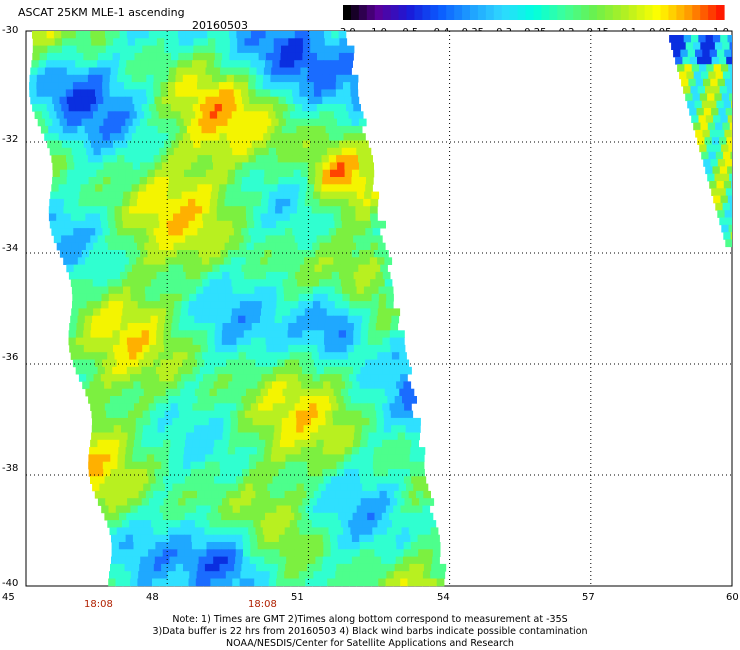 This screenshot has height=650, width=740. I want to click on lon-label: 60, so click(732, 597).